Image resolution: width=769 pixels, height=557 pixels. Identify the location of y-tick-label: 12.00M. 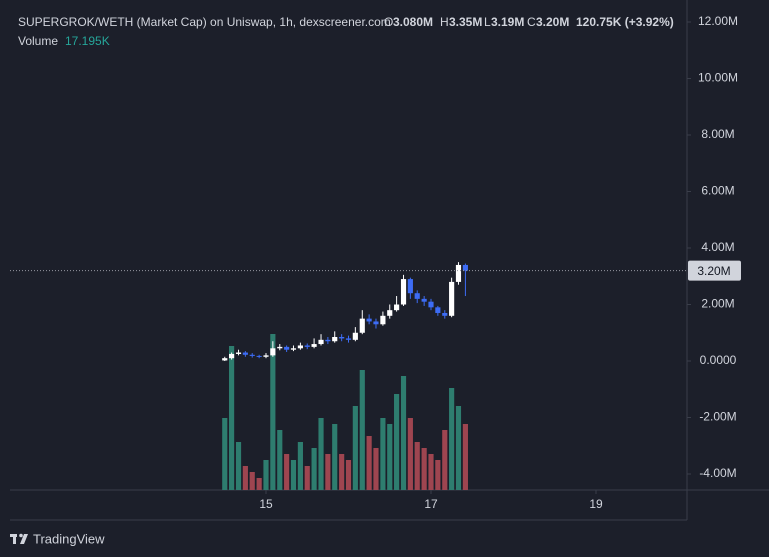
(718, 21).